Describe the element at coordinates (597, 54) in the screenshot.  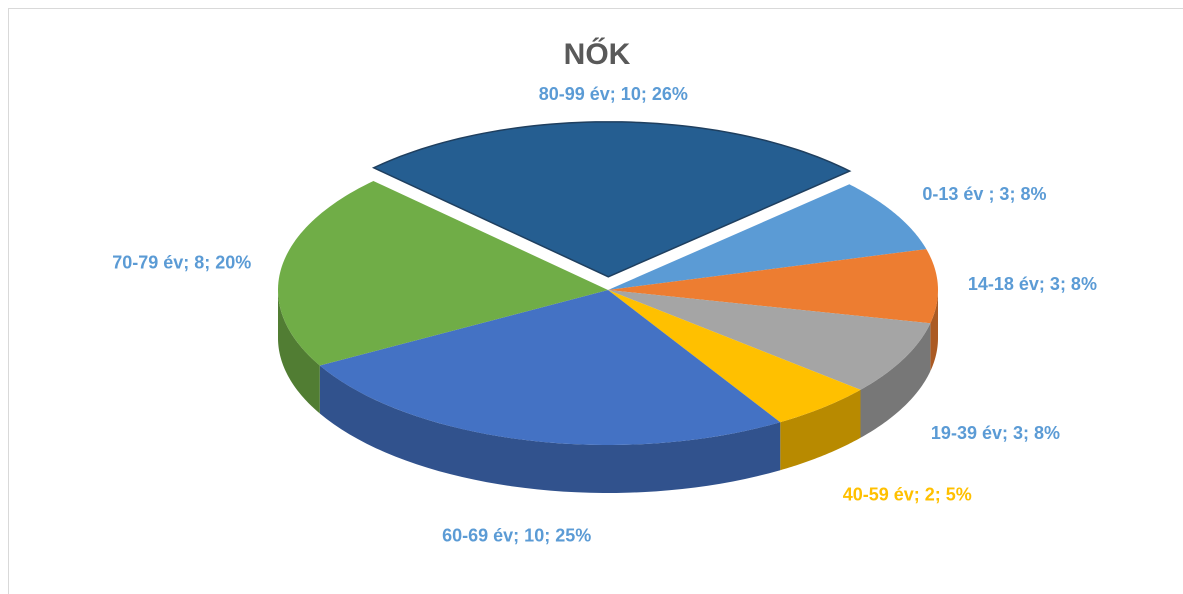
I see `chart-title: NŐK` at that location.